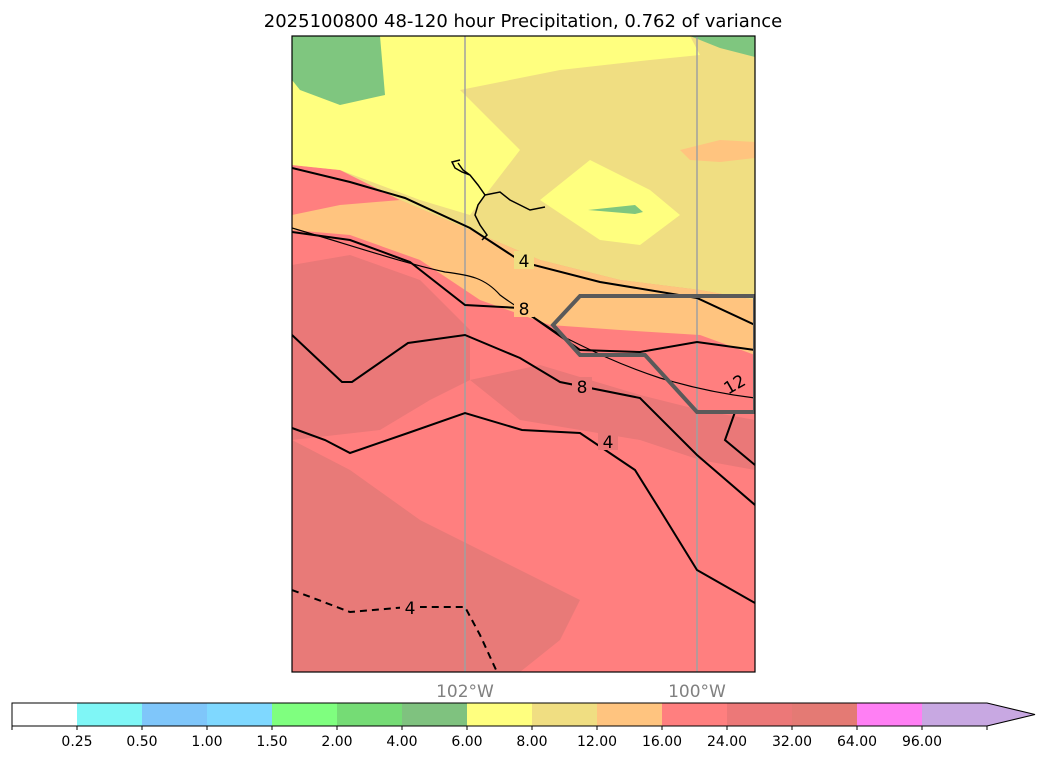 This screenshot has width=1047, height=765. I want to click on colorbar-tick-label: 4.00, so click(401, 742).